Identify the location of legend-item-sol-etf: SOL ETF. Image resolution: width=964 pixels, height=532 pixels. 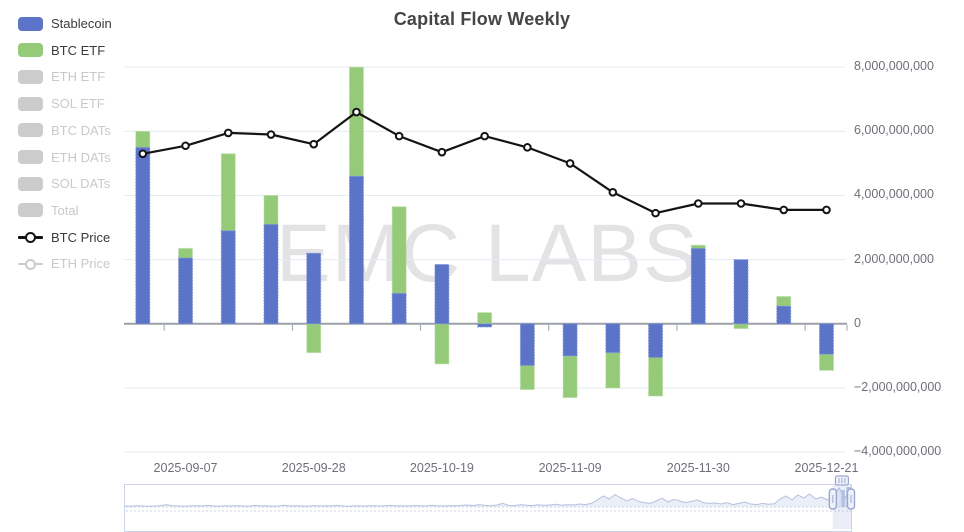
(61, 104).